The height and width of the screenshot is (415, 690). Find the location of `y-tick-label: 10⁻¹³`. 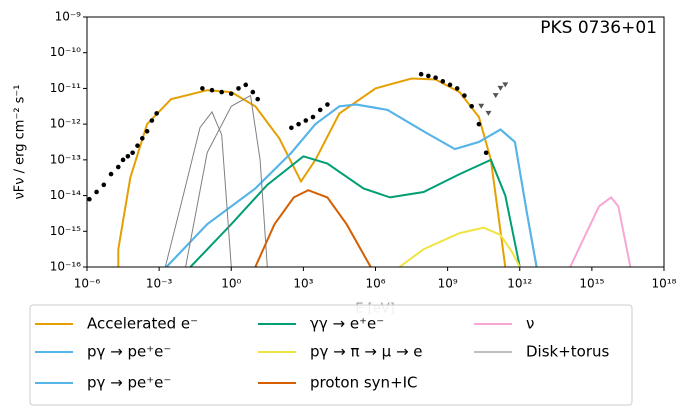

y-tick-label: 10⁻¹³ is located at coordinates (65, 159).